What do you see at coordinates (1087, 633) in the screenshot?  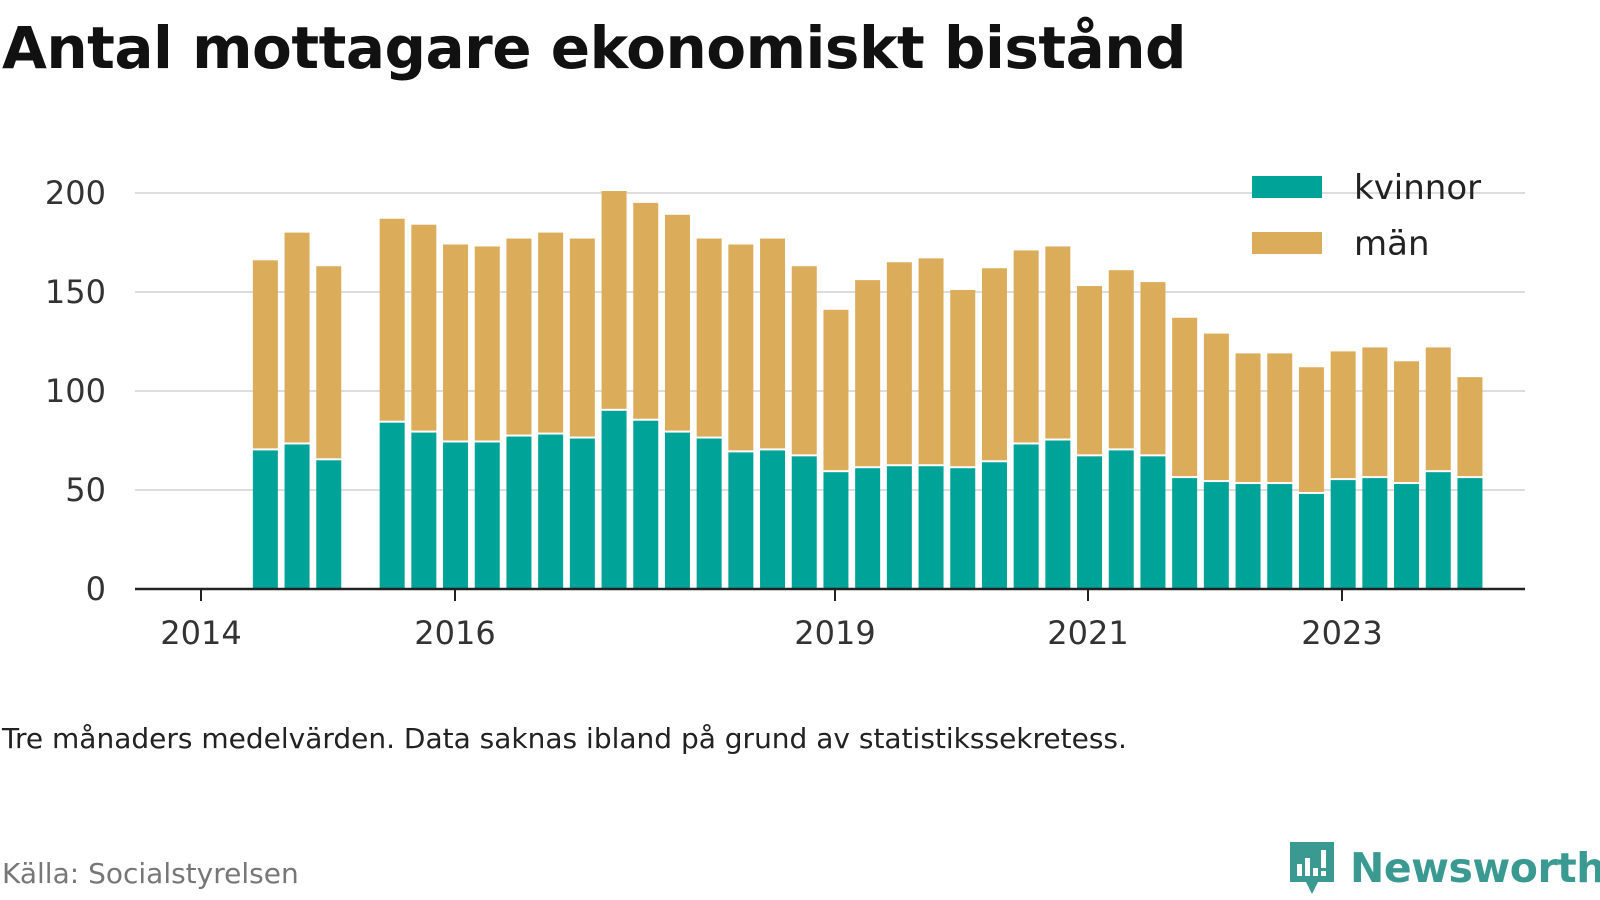 I see `x-tick-label: 2021` at bounding box center [1087, 633].